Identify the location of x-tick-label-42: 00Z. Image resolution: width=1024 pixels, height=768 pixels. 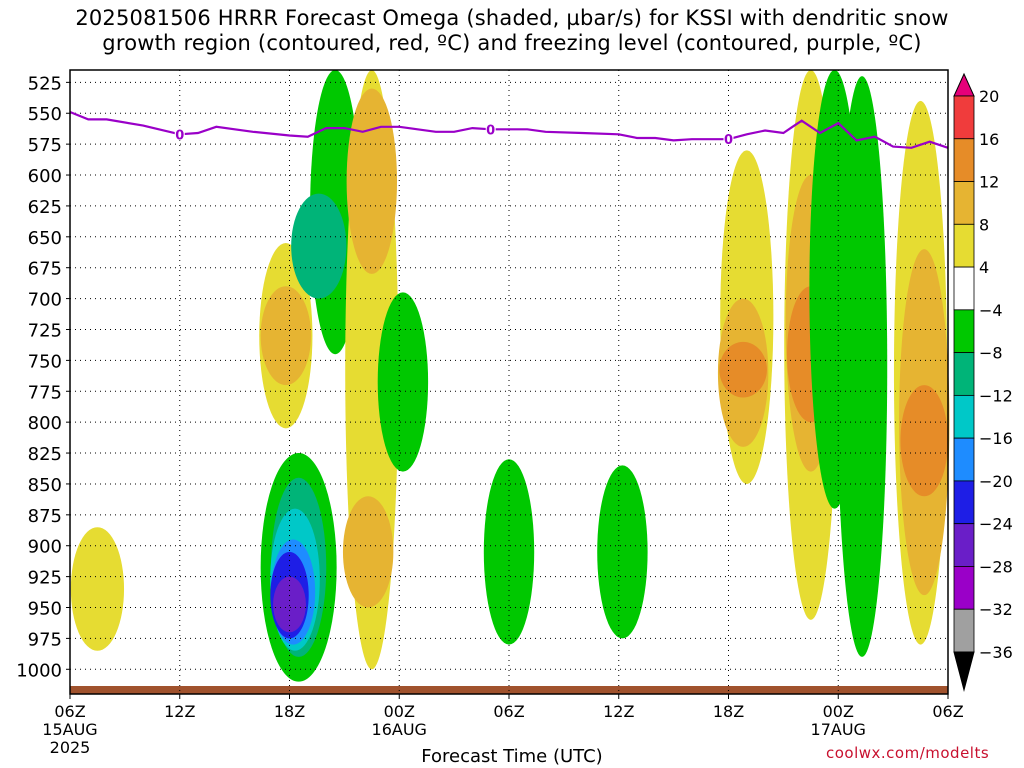
(838, 711).